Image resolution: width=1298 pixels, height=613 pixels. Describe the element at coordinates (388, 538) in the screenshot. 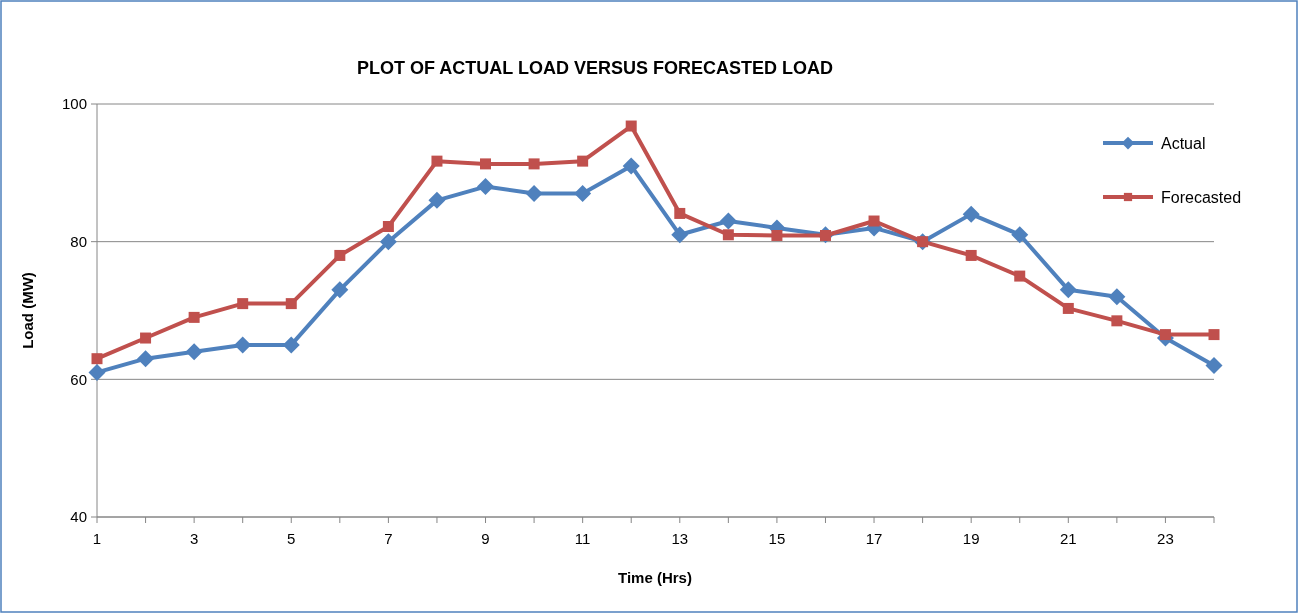

I see `x-tick-label: 7` at that location.